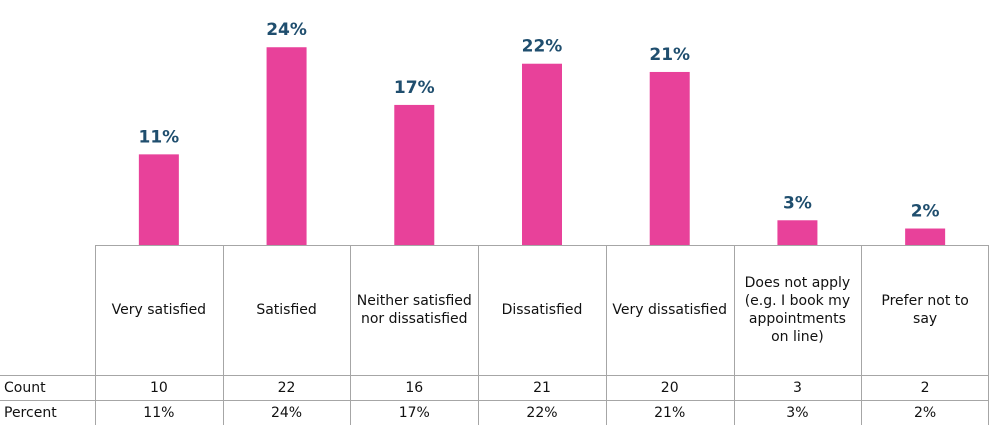 This screenshot has height=444, width=989. What do you see at coordinates (414, 88) in the screenshot?
I see `value-label: 17%` at bounding box center [414, 88].